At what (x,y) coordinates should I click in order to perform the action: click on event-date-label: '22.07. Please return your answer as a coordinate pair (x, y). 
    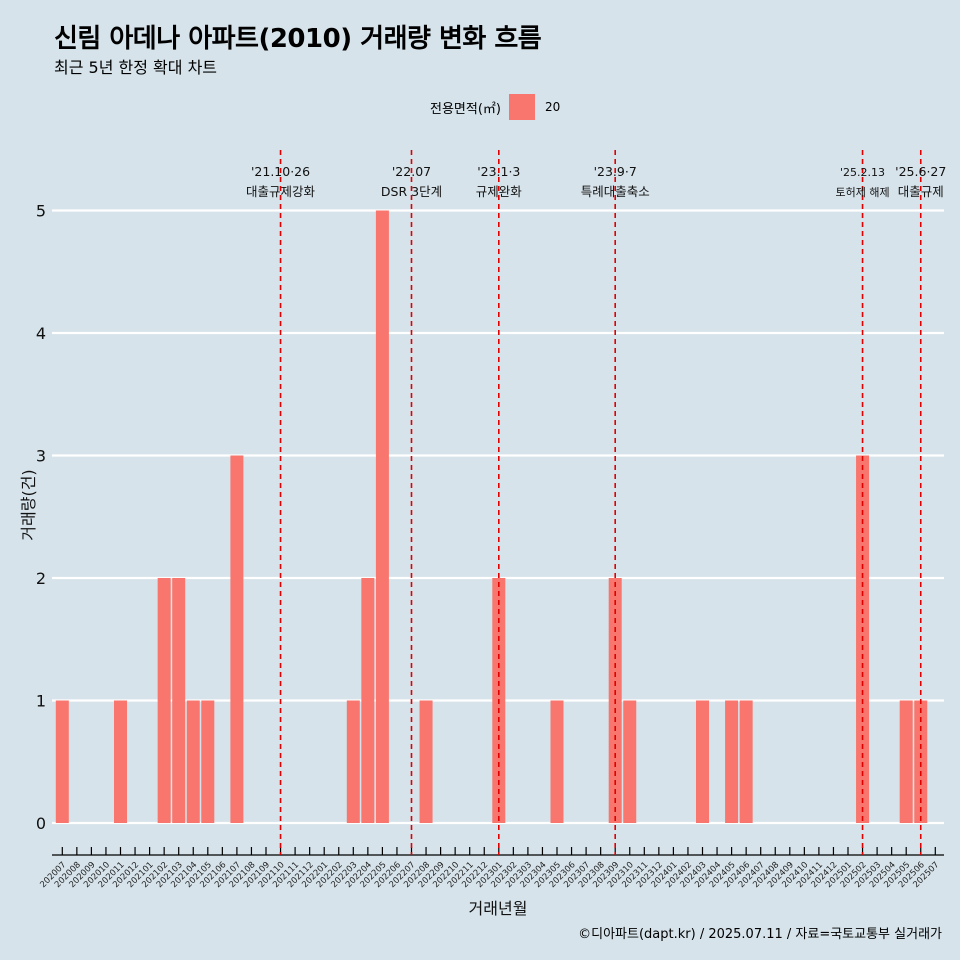
    Looking at the image, I should click on (411, 171).